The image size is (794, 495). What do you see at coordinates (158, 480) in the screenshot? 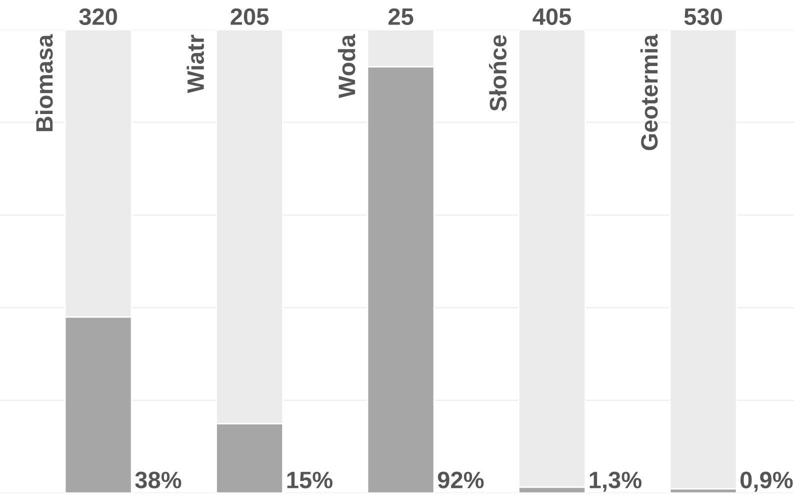
I see `annotation: 38%` at bounding box center [158, 480].